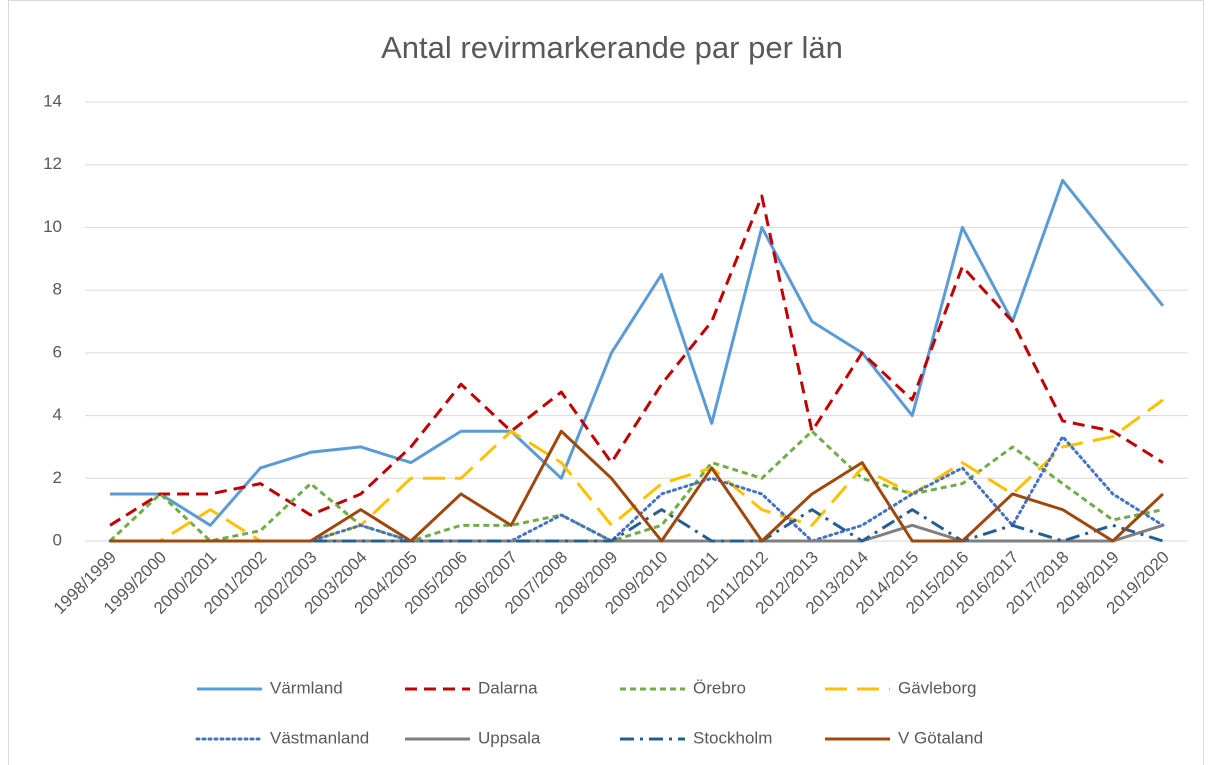 Image resolution: width=1212 pixels, height=765 pixels. What do you see at coordinates (52, 226) in the screenshot?
I see `y-tick-label: 10` at bounding box center [52, 226].